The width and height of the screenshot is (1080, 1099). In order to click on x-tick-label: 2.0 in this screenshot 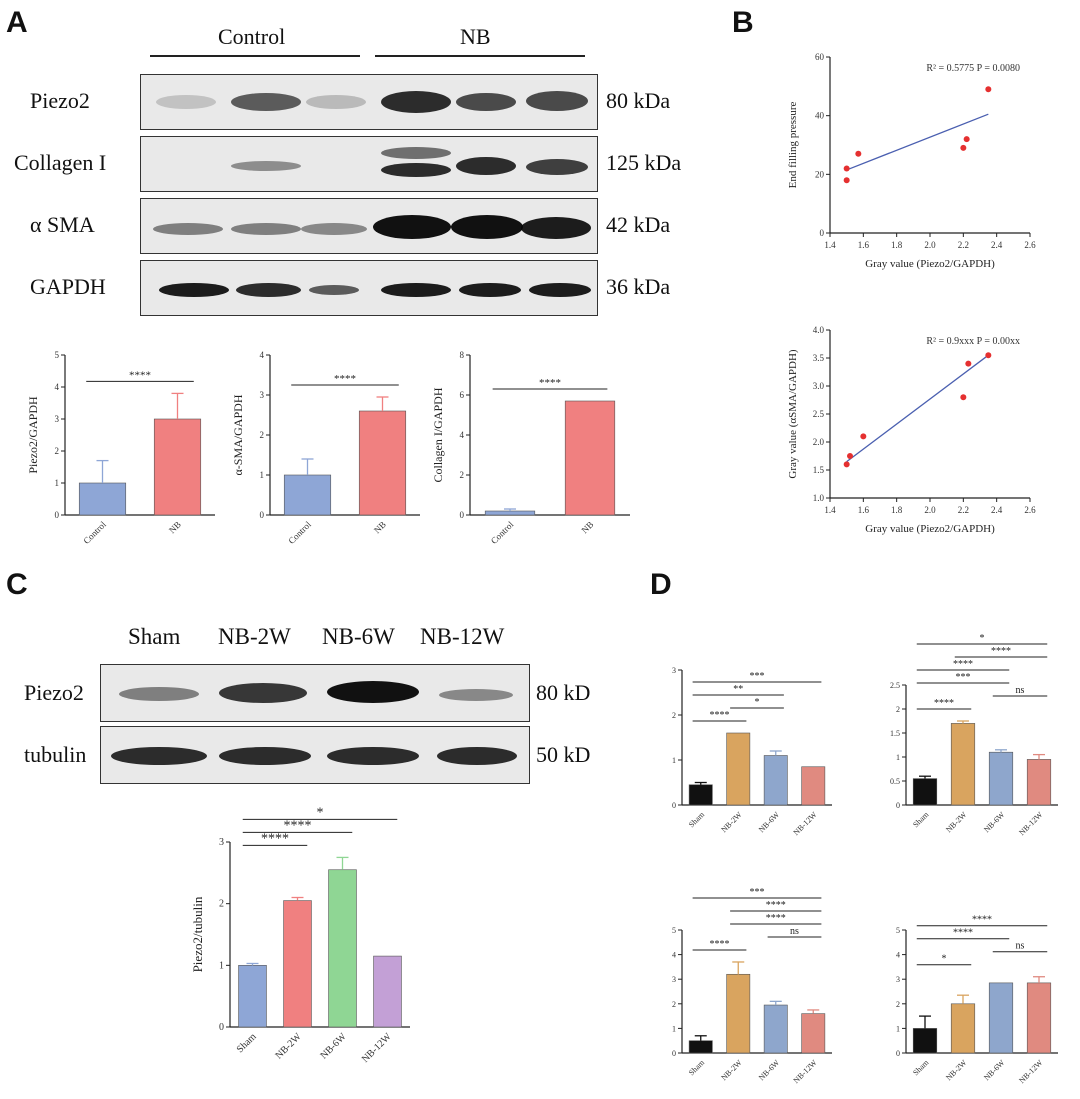, I will do `click(930, 245)`.